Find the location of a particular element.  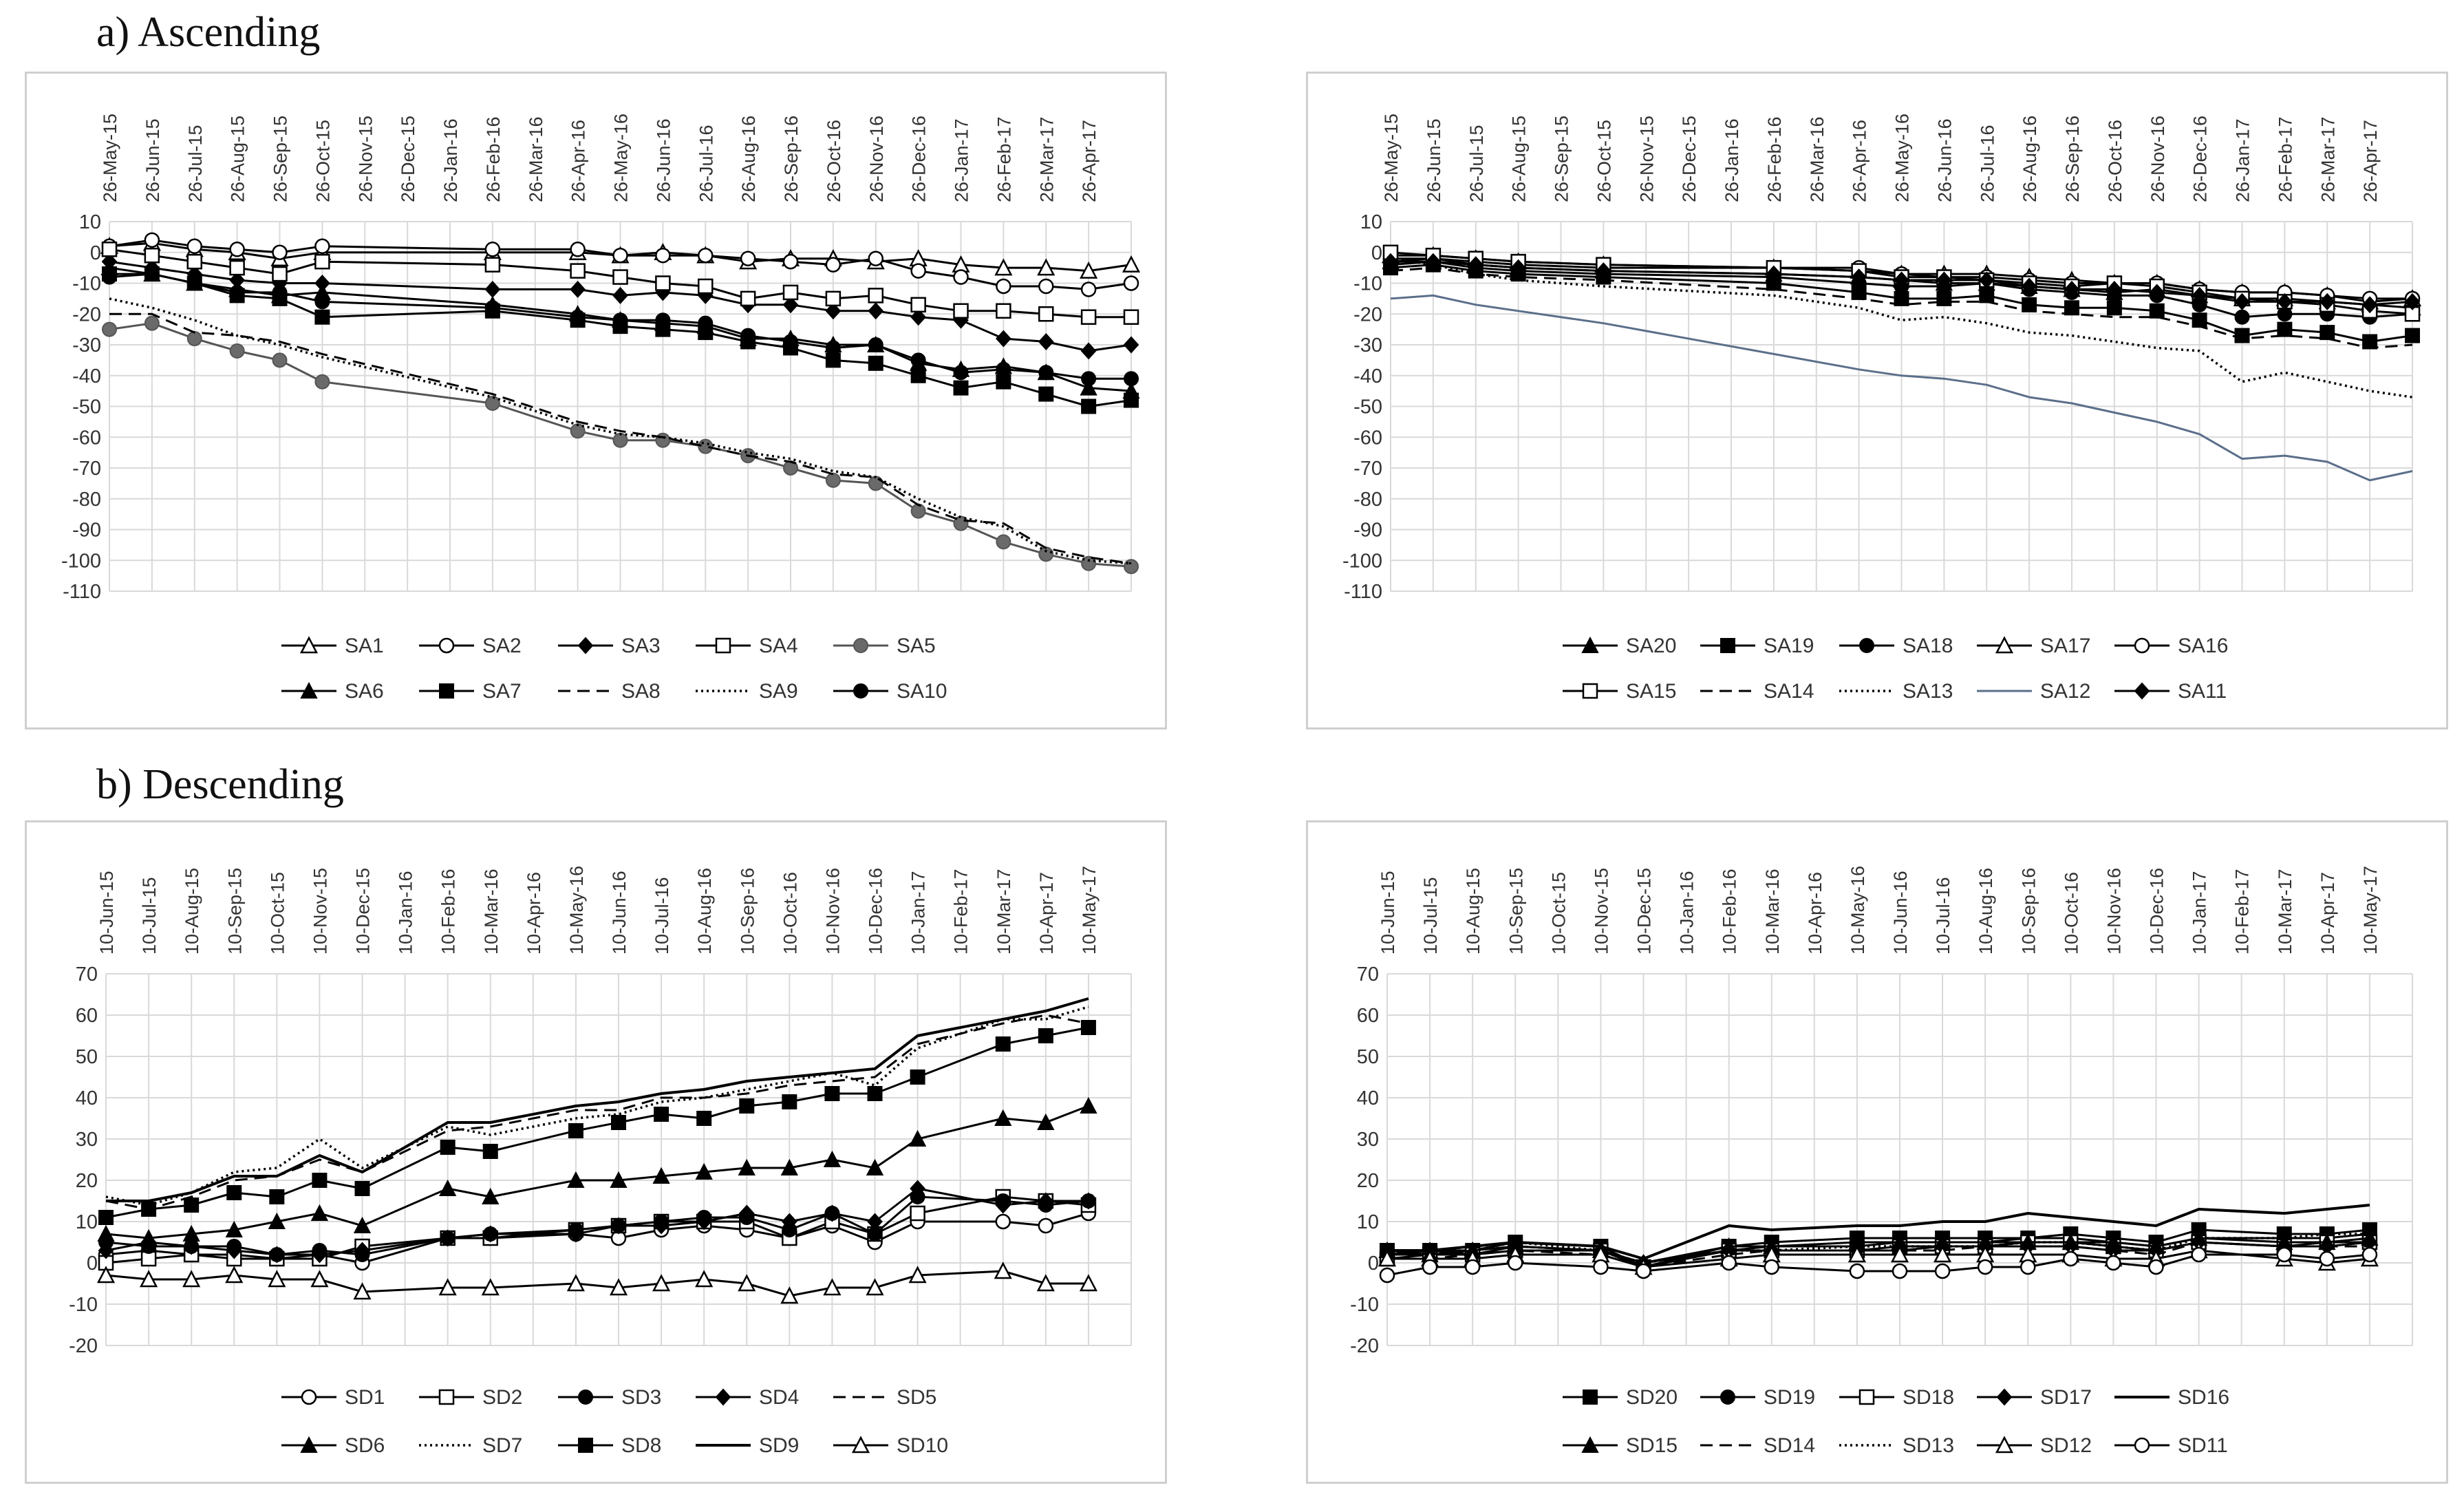

x-tick-label: 10-Sep-15 is located at coordinates (1516, 911).